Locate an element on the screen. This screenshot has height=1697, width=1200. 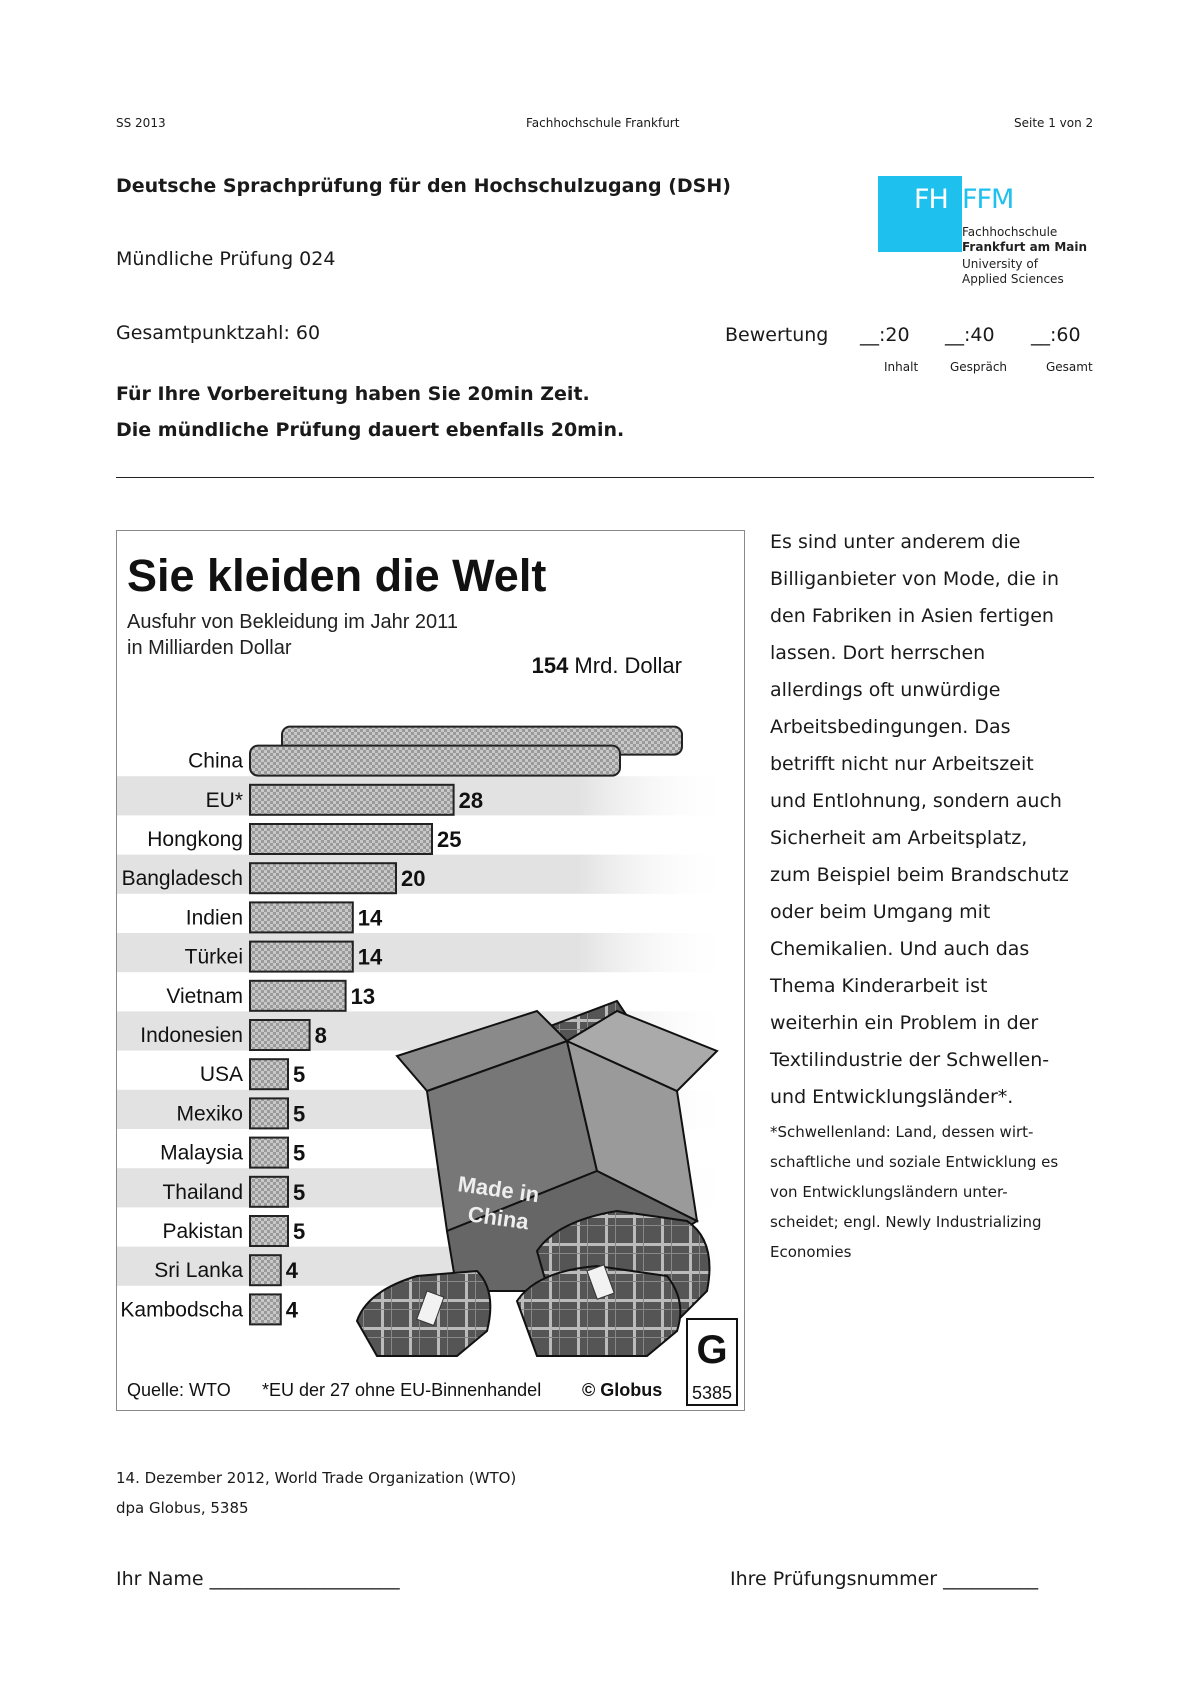
divider is located at coordinates (605, 477).